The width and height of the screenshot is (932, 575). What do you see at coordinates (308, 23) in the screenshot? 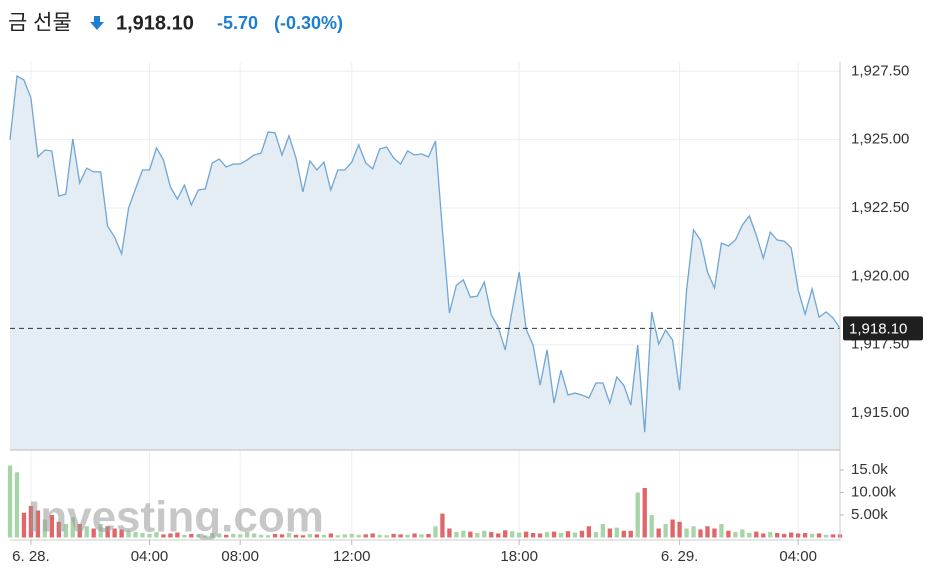
I see `price-change-percent: (-0.30%)` at bounding box center [308, 23].